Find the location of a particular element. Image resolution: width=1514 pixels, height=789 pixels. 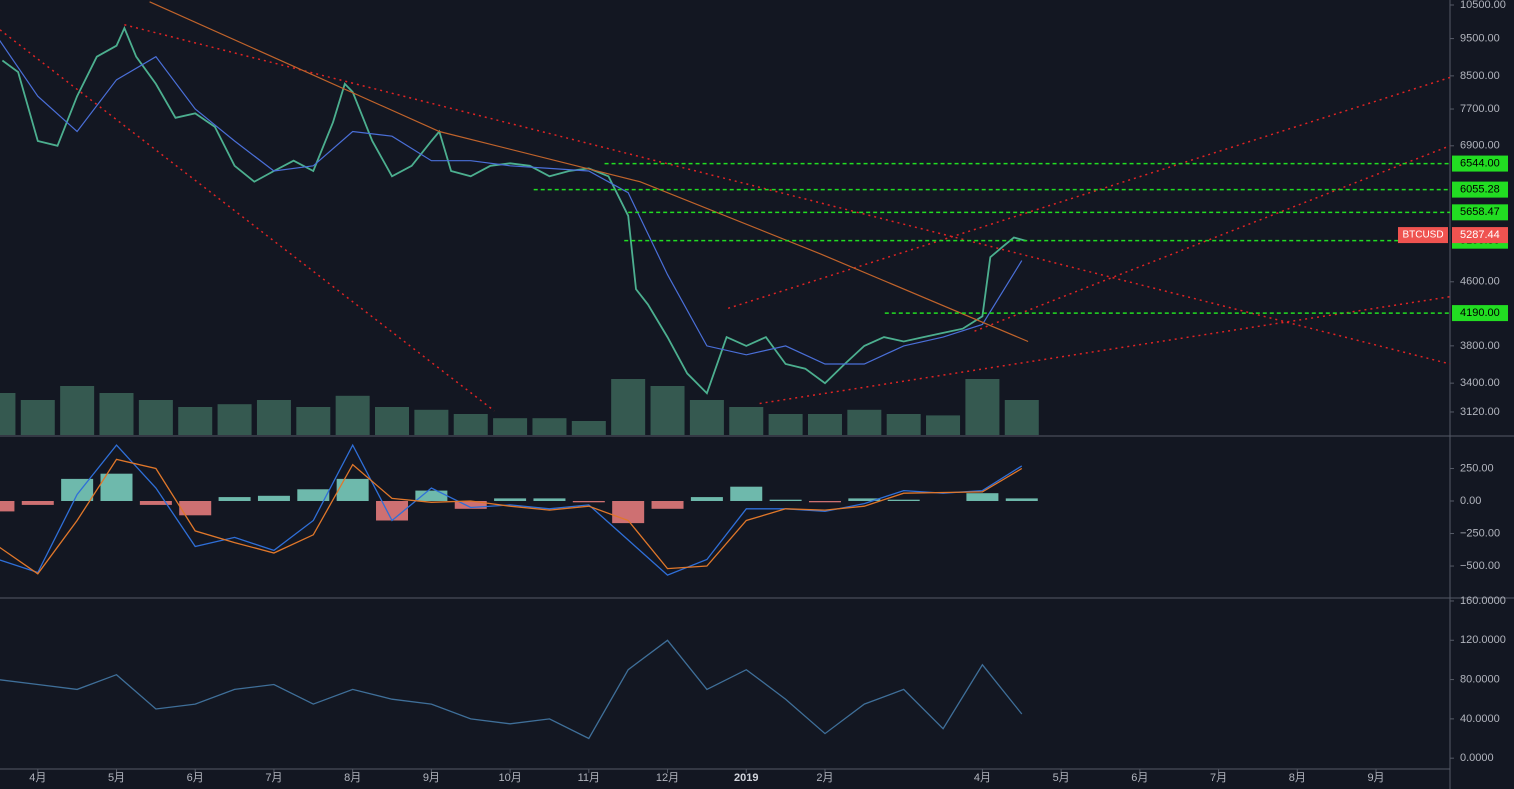

y-tick-label: 0.0000 is located at coordinates (1477, 758).